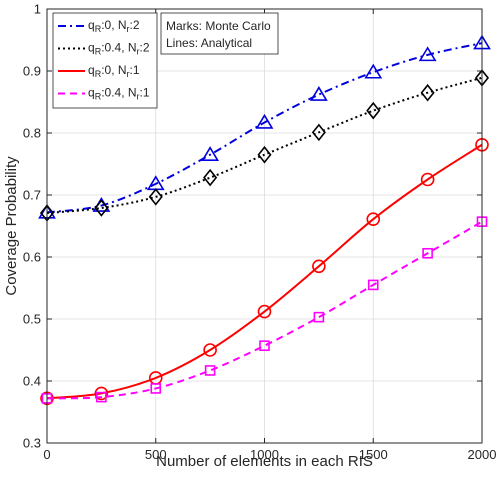  I want to click on y-tick-label: 0.6, so click(32, 257).